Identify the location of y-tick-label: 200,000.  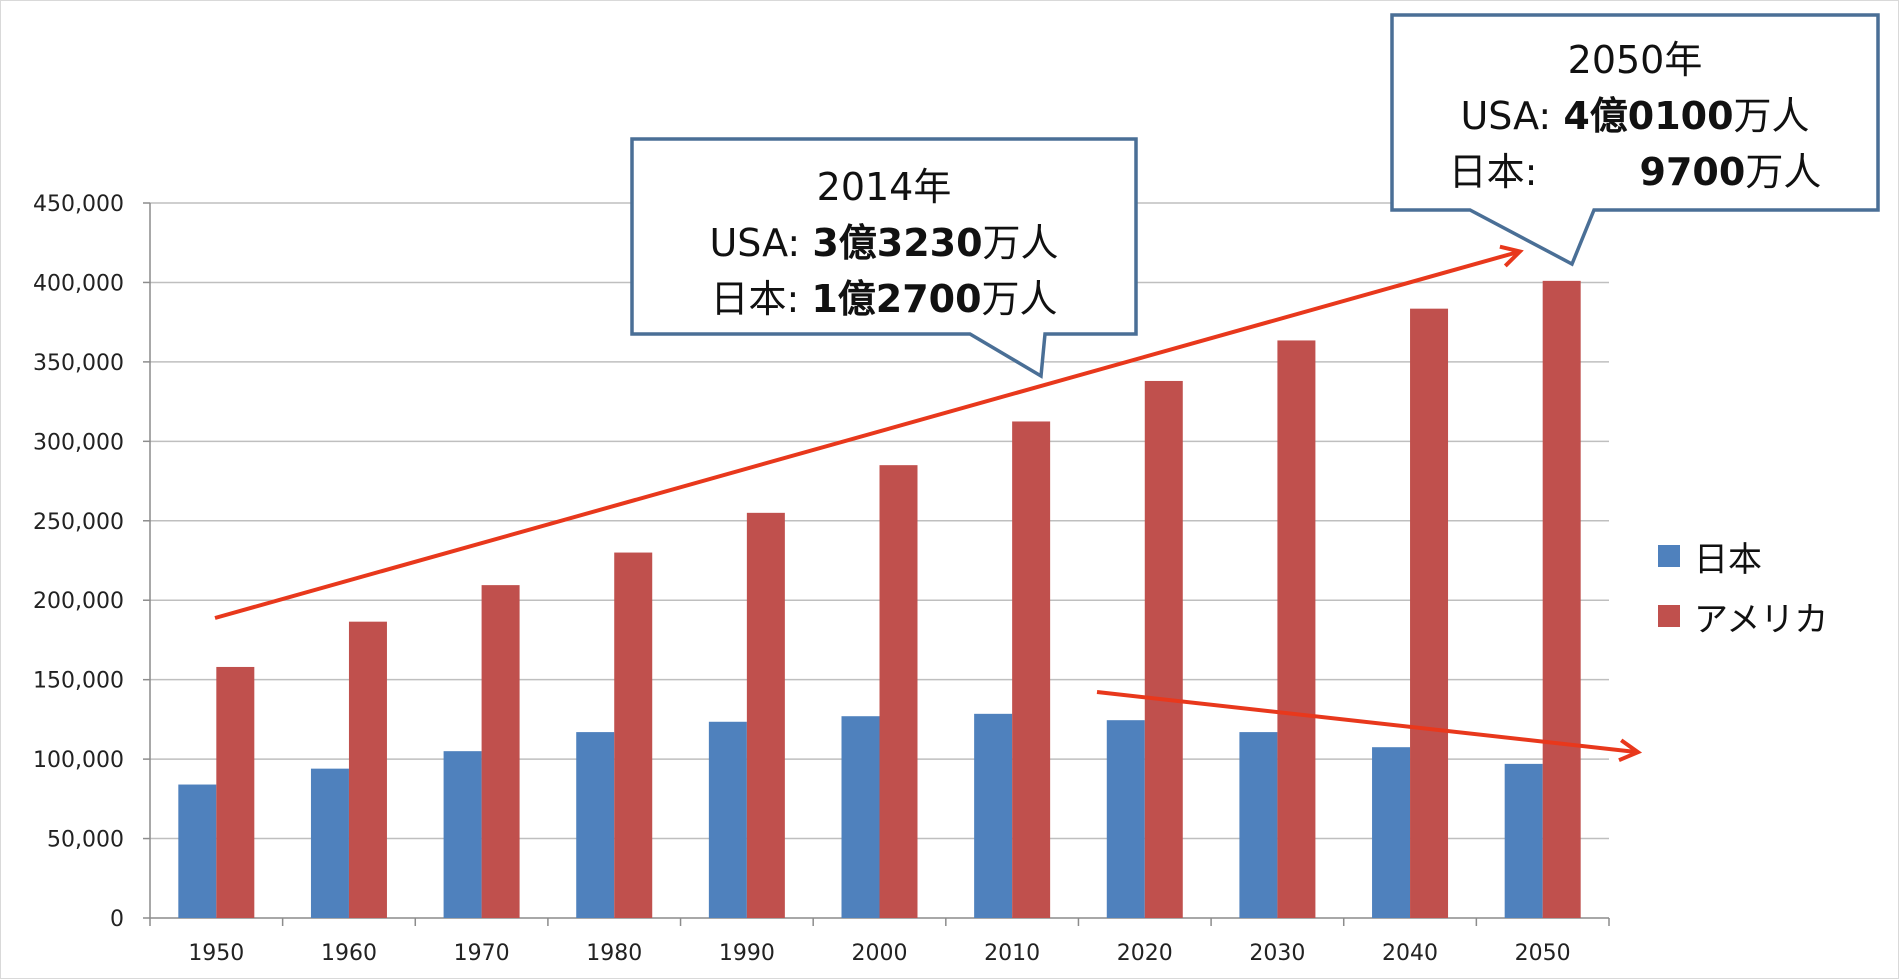
(78, 601).